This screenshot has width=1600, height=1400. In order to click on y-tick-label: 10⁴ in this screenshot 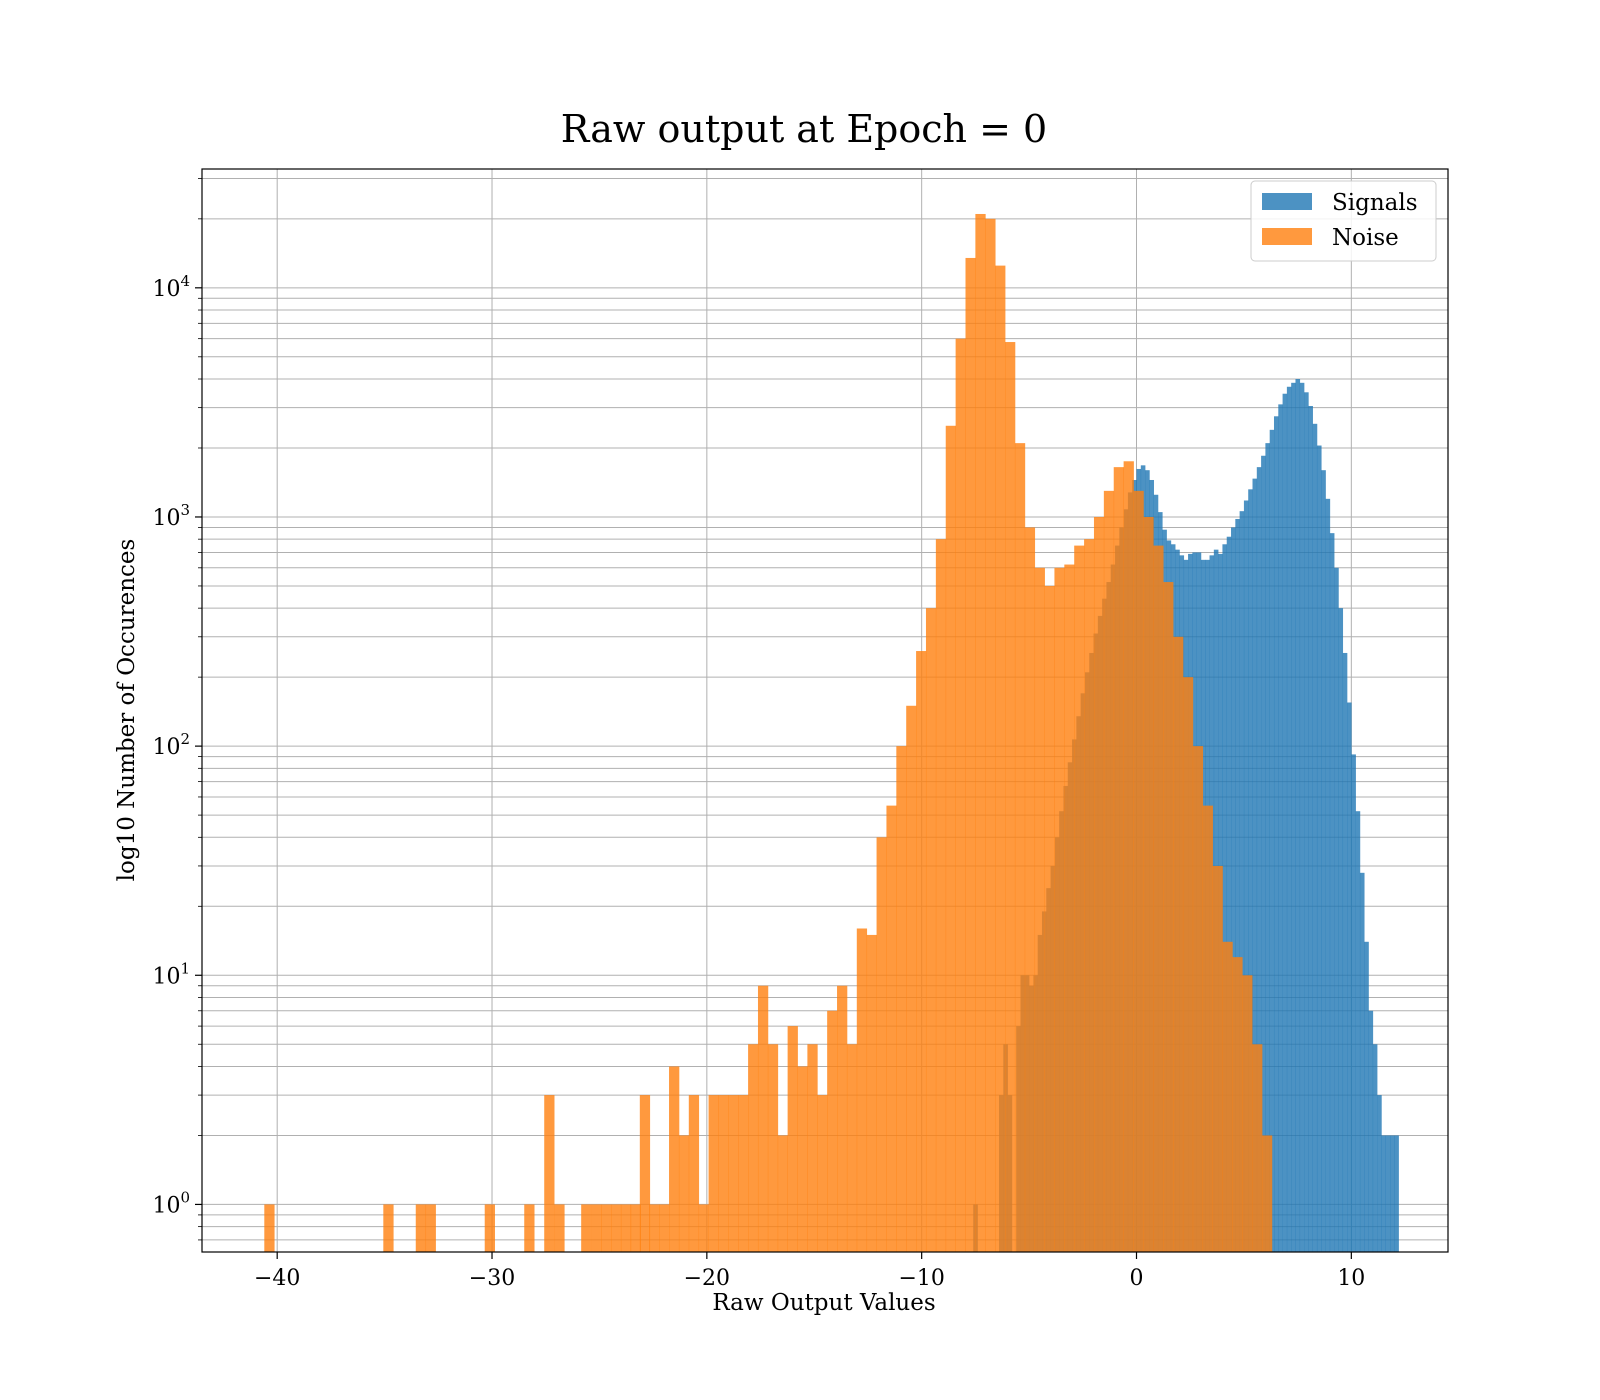, I will do `click(171, 287)`.